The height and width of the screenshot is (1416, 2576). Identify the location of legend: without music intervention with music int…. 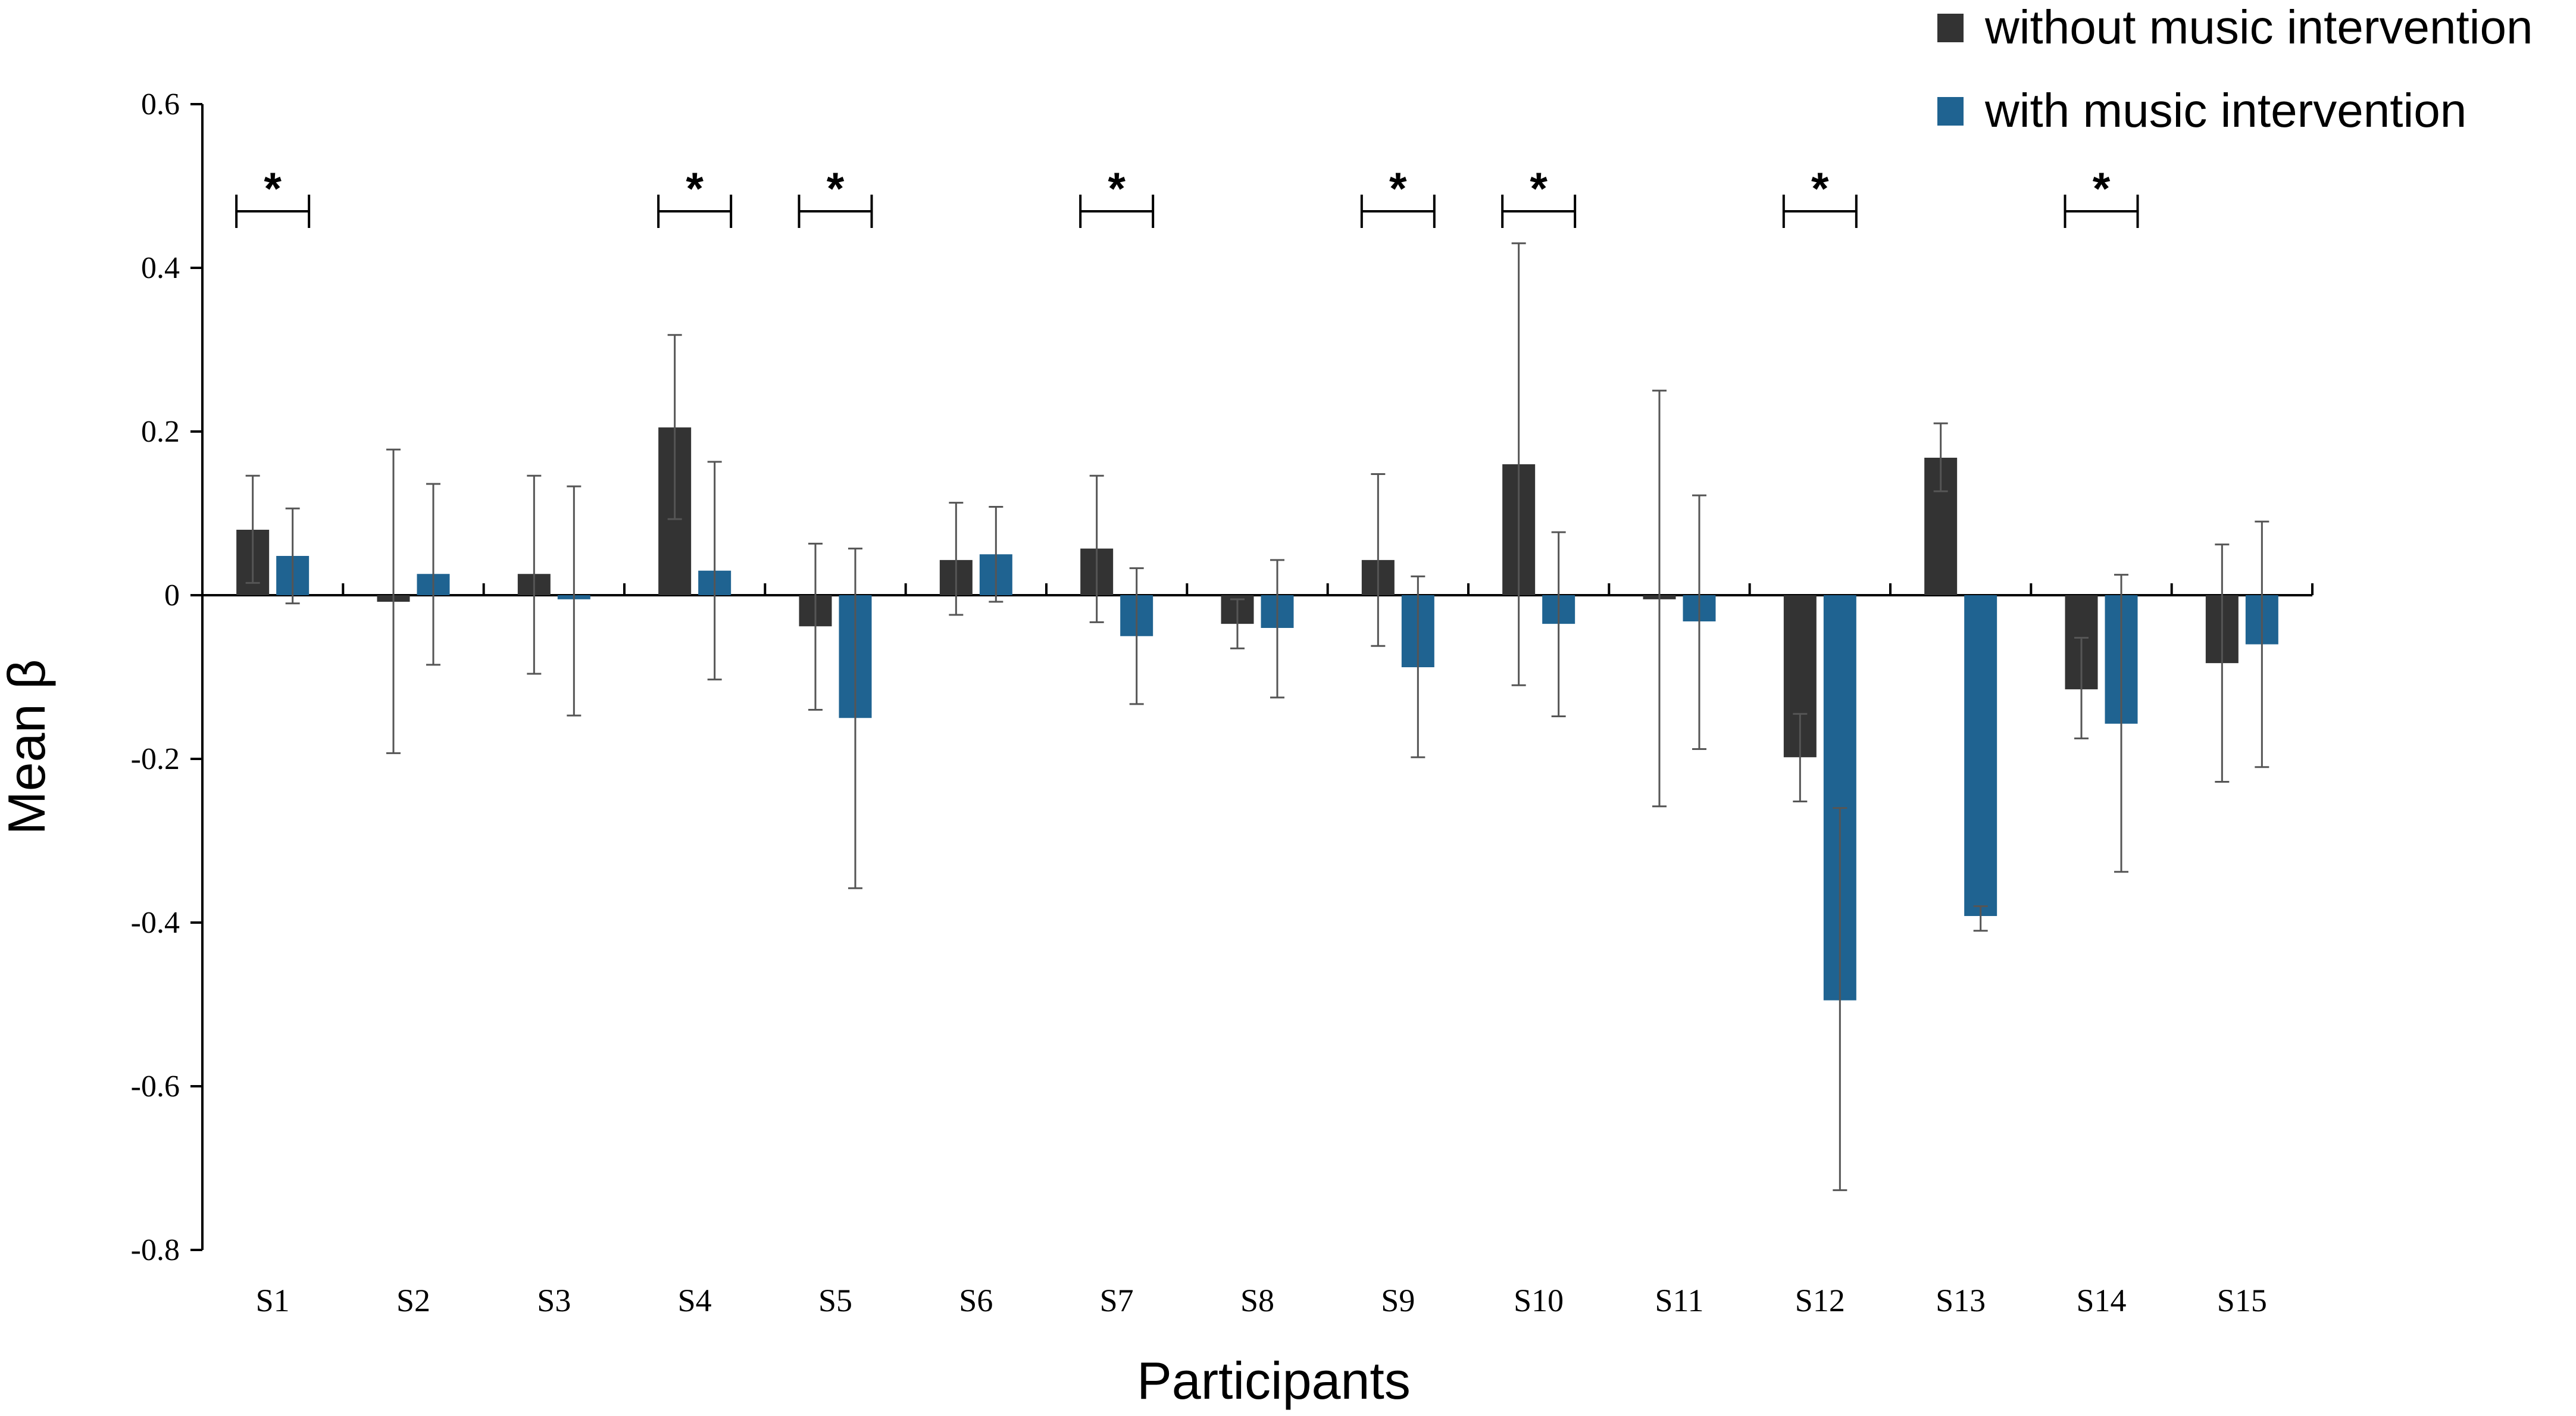
(2235, 69).